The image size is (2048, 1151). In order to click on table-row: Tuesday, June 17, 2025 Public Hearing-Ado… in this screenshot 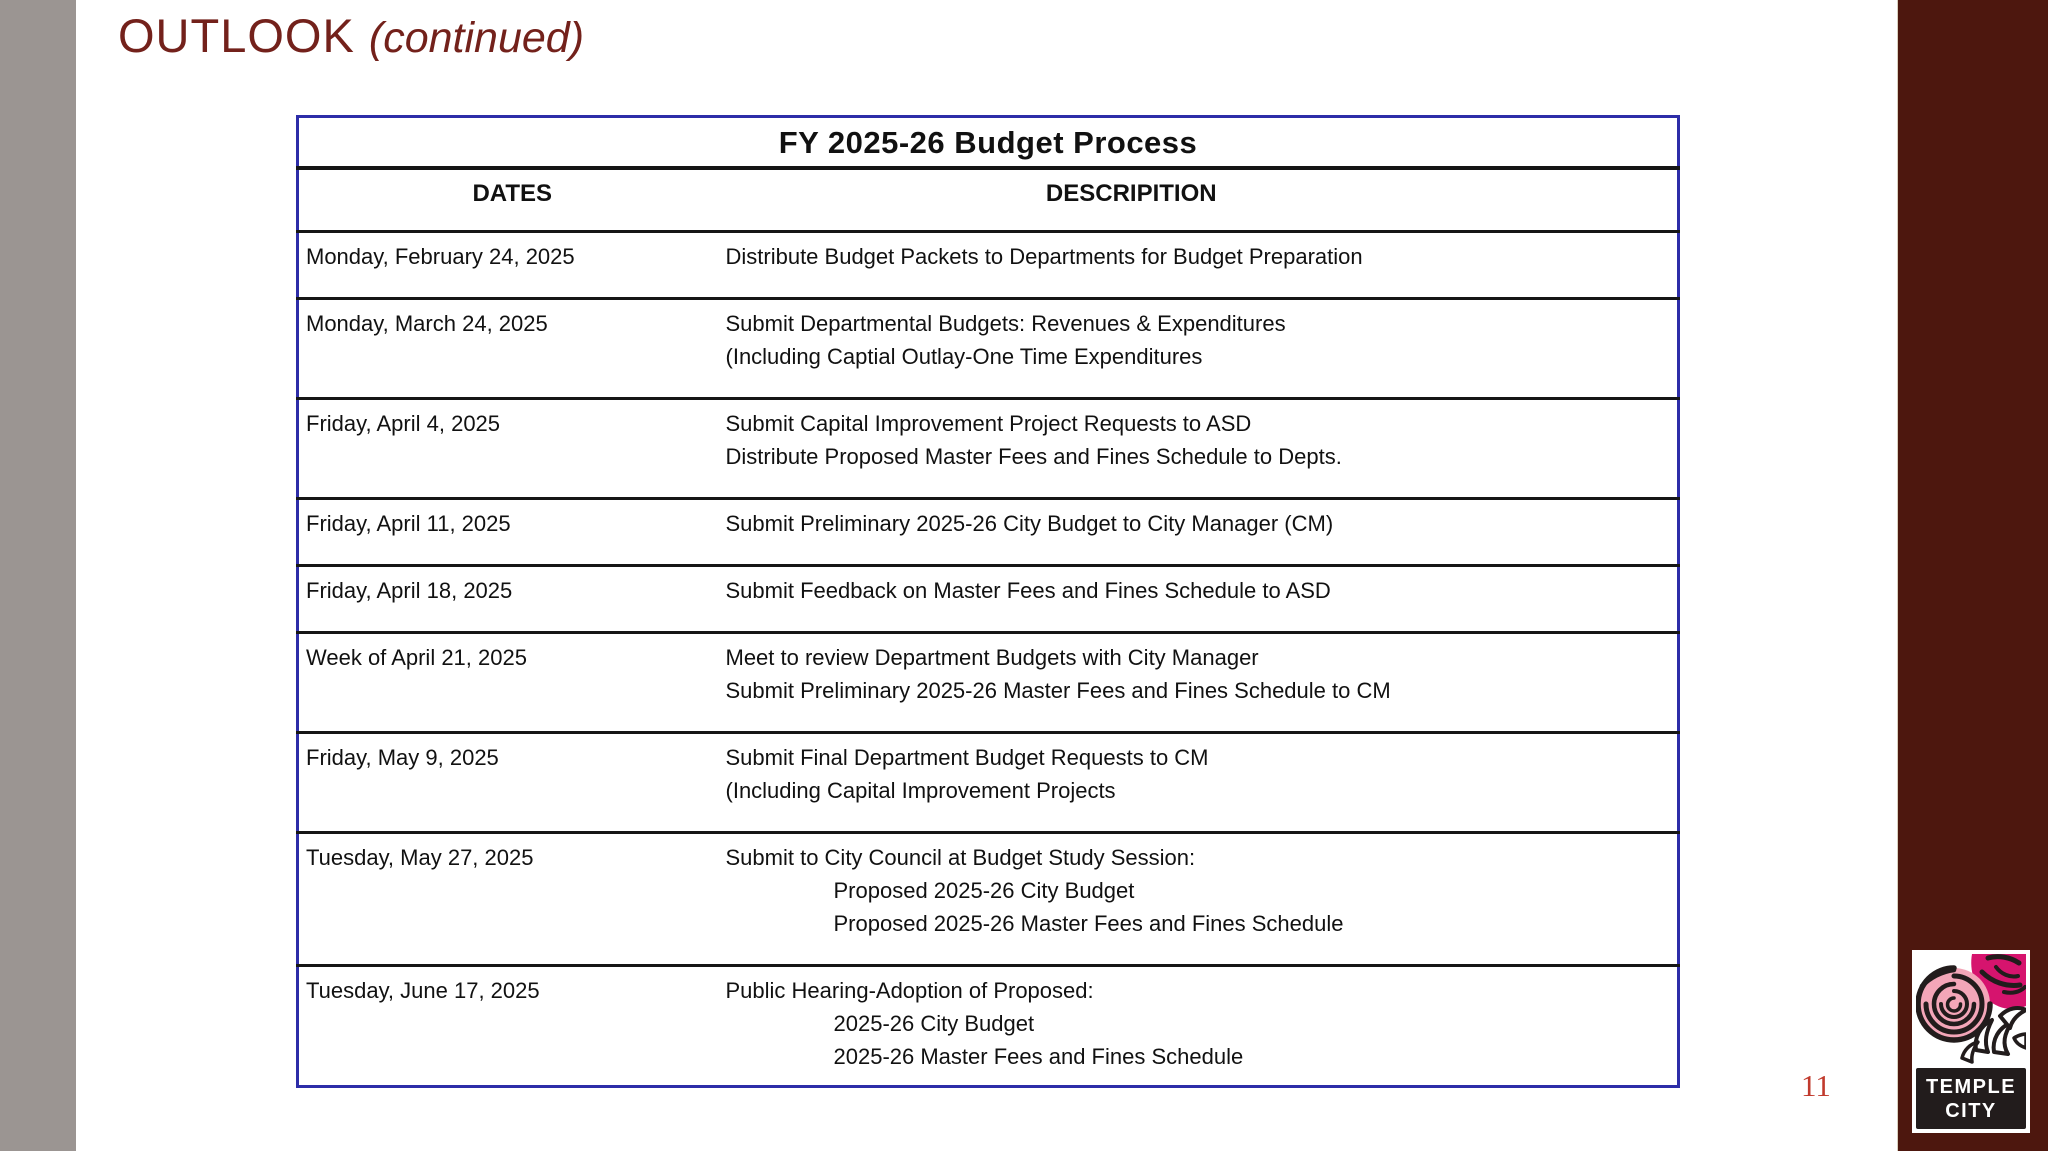, I will do `click(988, 1026)`.